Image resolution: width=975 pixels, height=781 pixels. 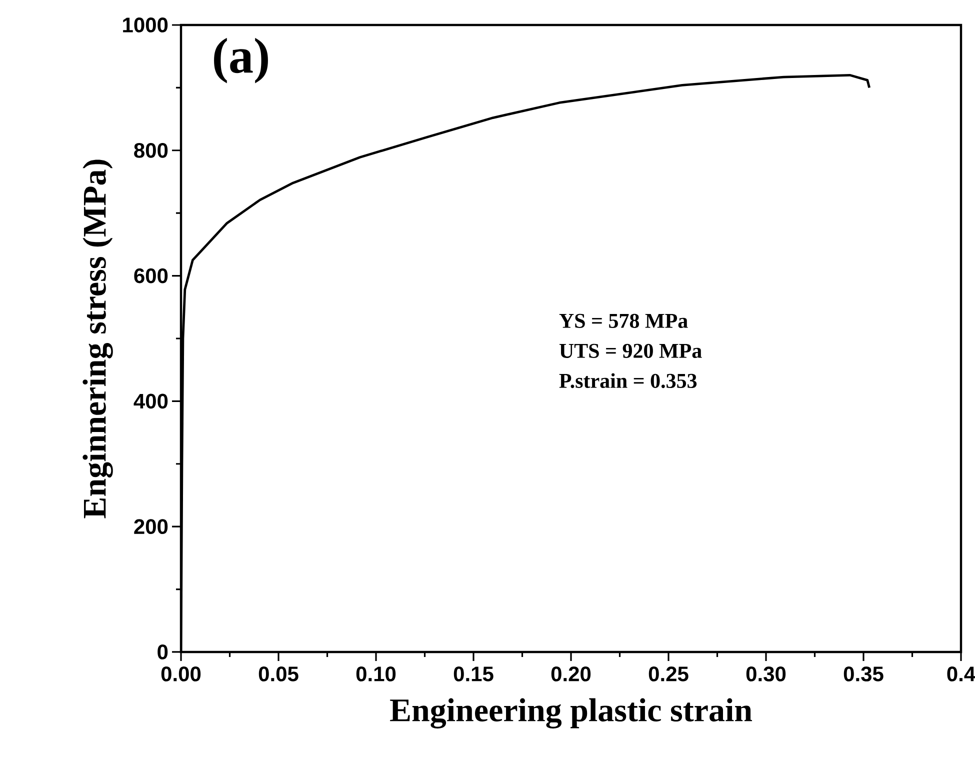 I want to click on y-tick-label: 200, so click(x=151, y=526).